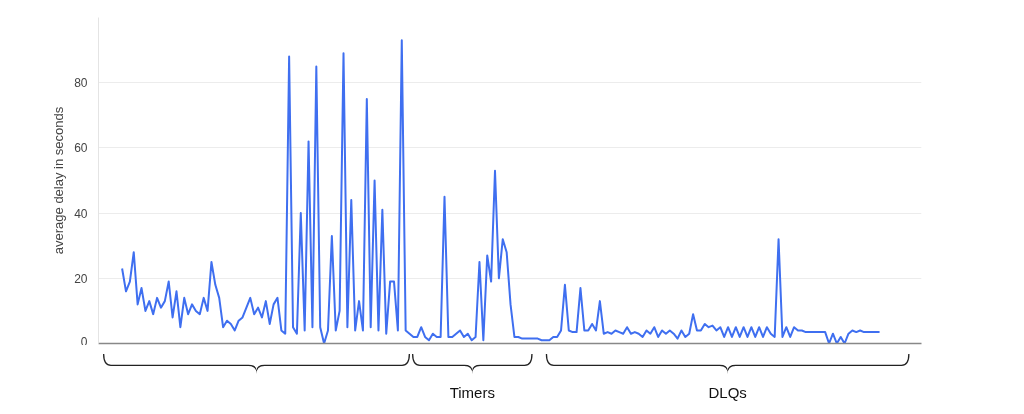  Describe the element at coordinates (472, 392) in the screenshot. I see `text: Timers` at that location.